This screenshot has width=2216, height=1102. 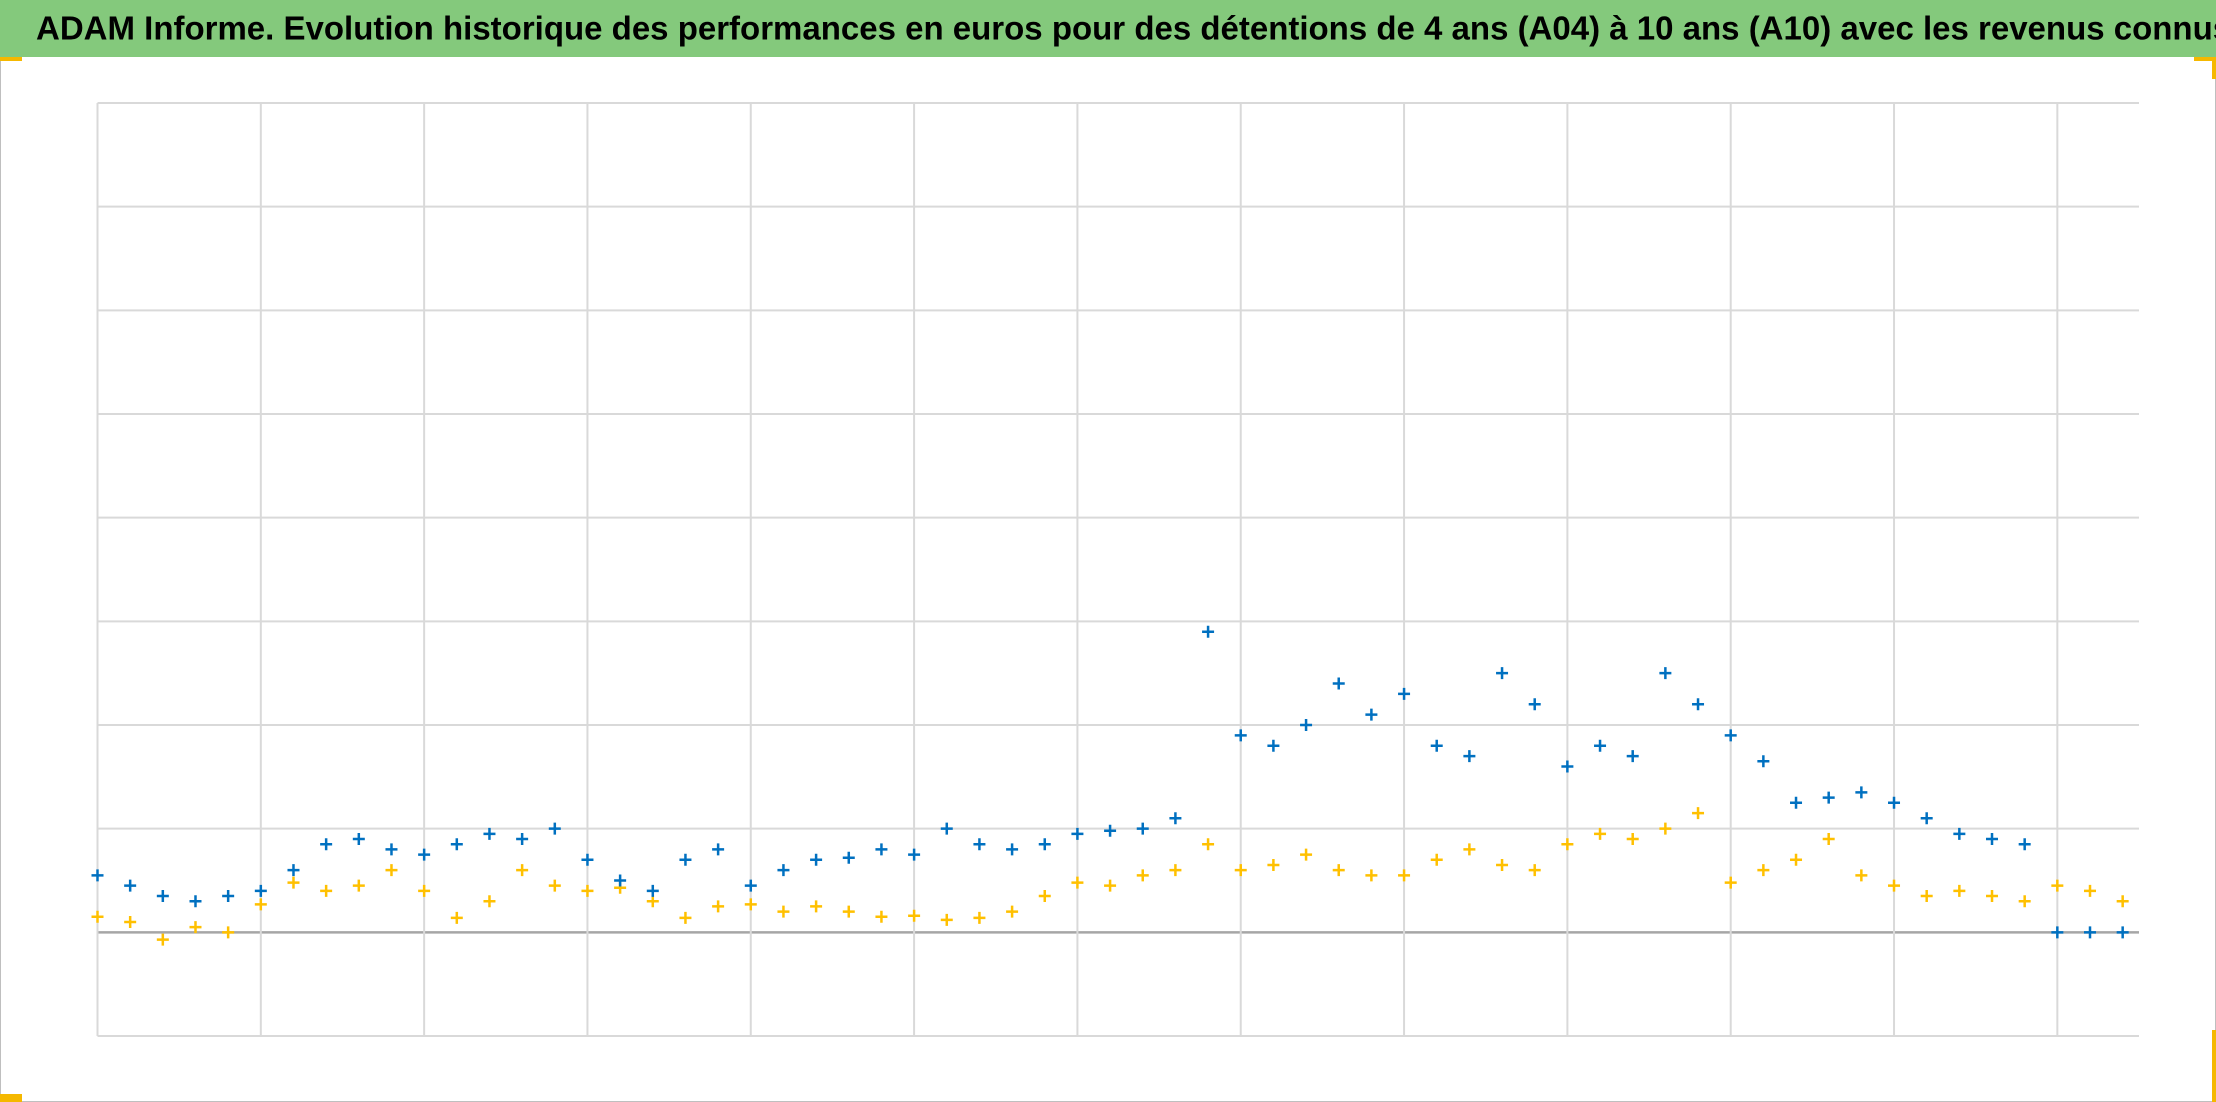 I want to click on title-bar, so click(x=1108, y=28).